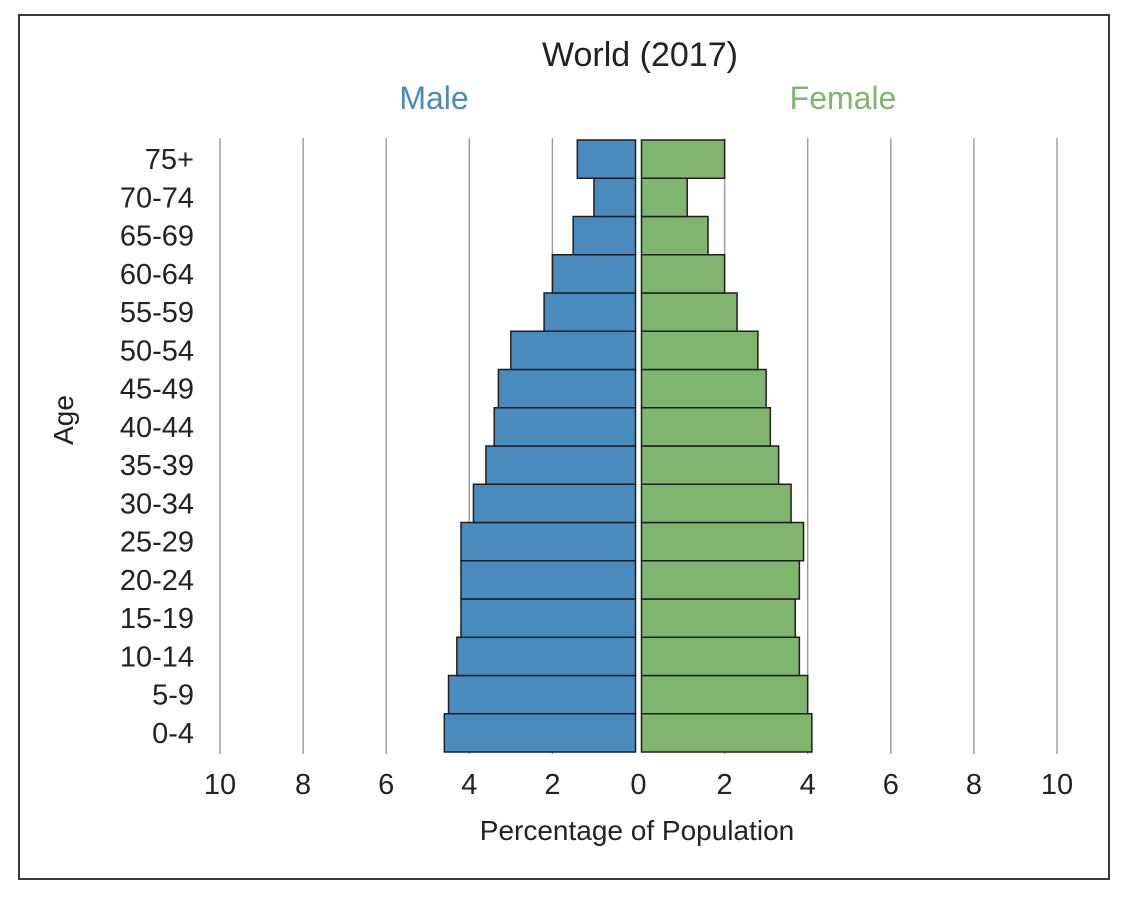 The width and height of the screenshot is (1138, 906). I want to click on y-tick-label: 15-19, so click(157, 619).